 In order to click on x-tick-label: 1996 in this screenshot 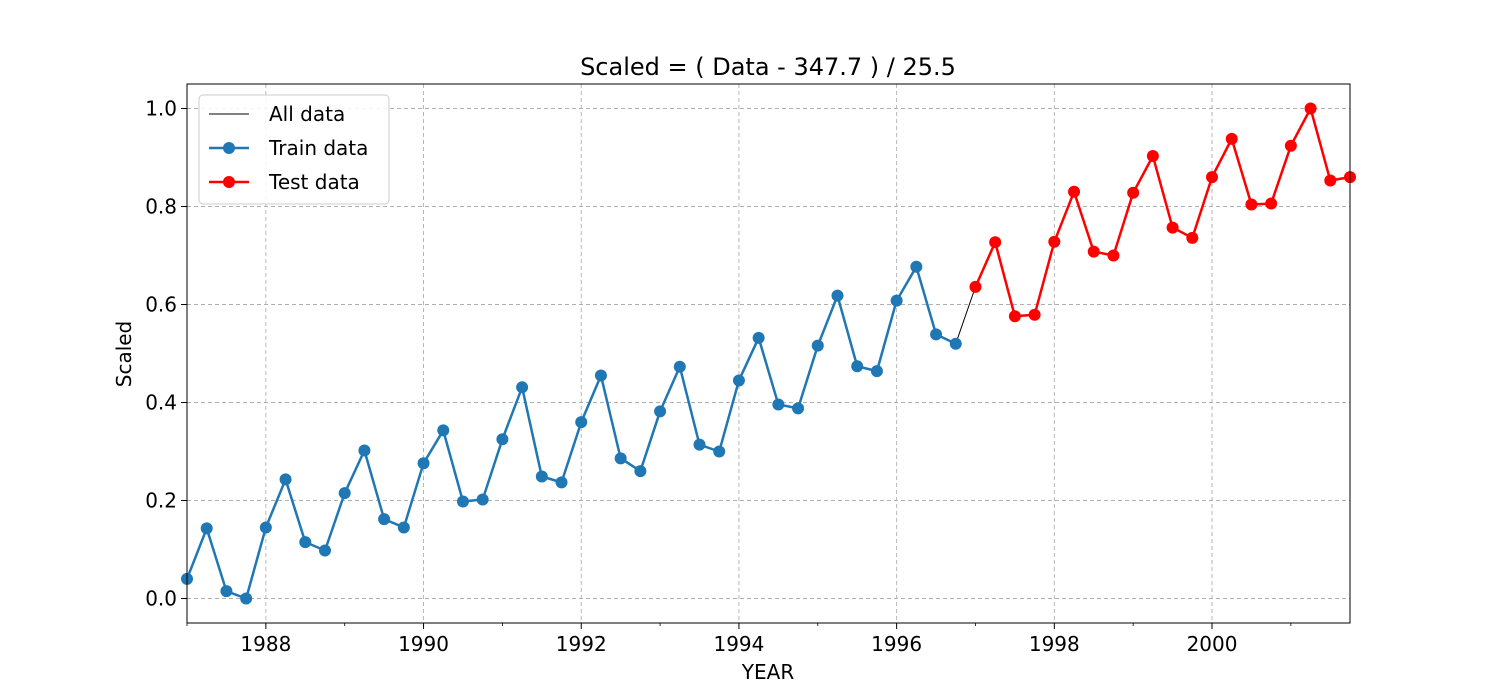, I will do `click(896, 644)`.